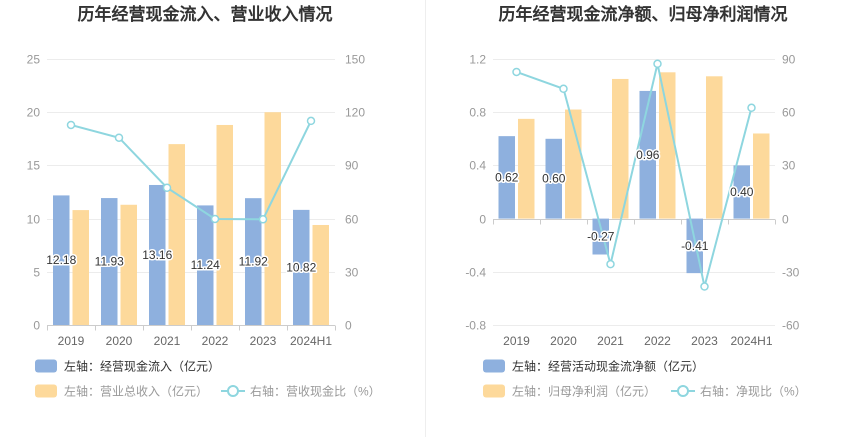 The width and height of the screenshot is (850, 437). What do you see at coordinates (648, 155) in the screenshot?
I see `operating-net-cash-flow-value-label: 0.96` at bounding box center [648, 155].